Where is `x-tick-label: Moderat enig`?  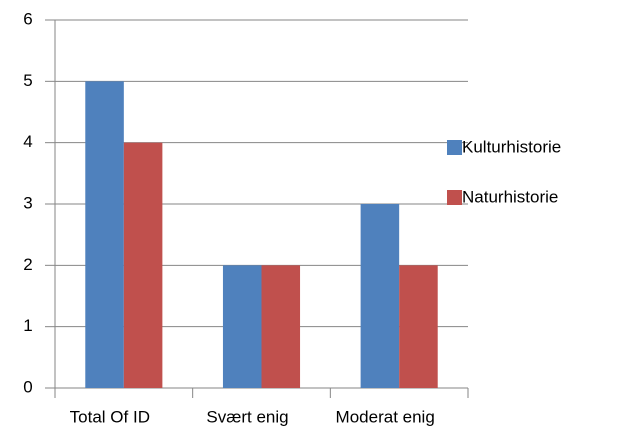
x-tick-label: Moderat enig is located at coordinates (385, 416).